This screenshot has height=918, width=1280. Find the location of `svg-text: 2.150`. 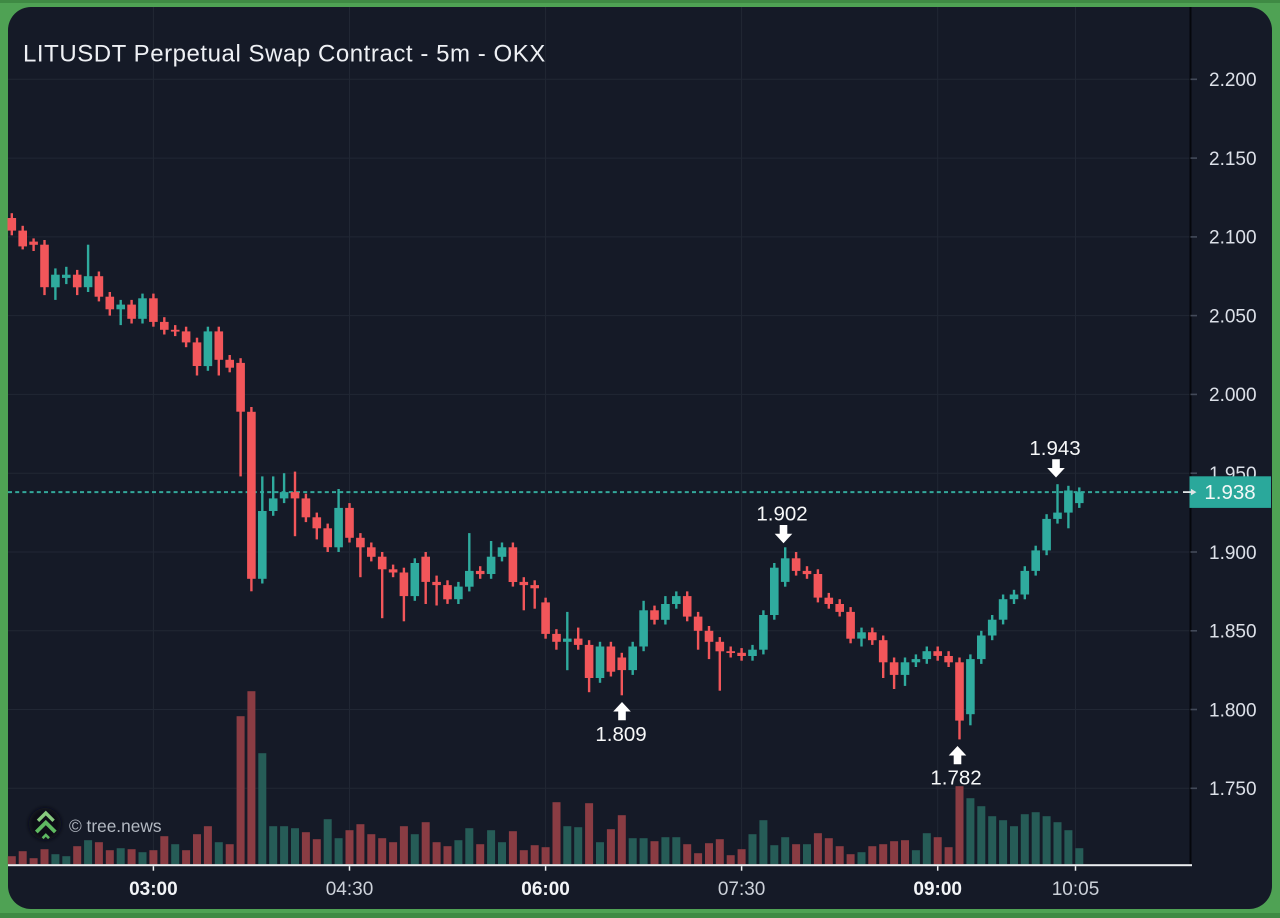

svg-text: 2.150 is located at coordinates (1233, 159).